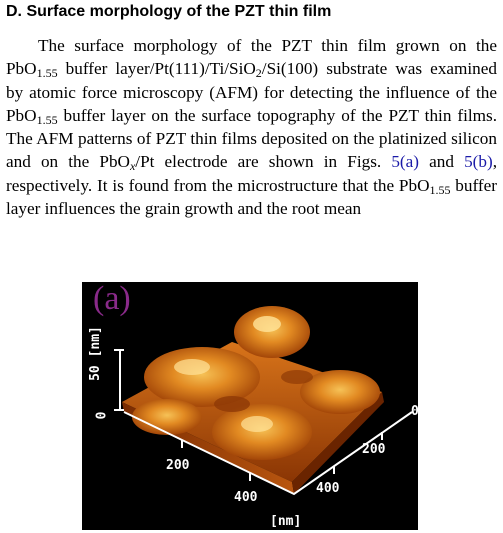 This screenshot has height=533, width=503. Describe the element at coordinates (405, 162) in the screenshot. I see `figure-reference-5a: 5(a)` at that location.